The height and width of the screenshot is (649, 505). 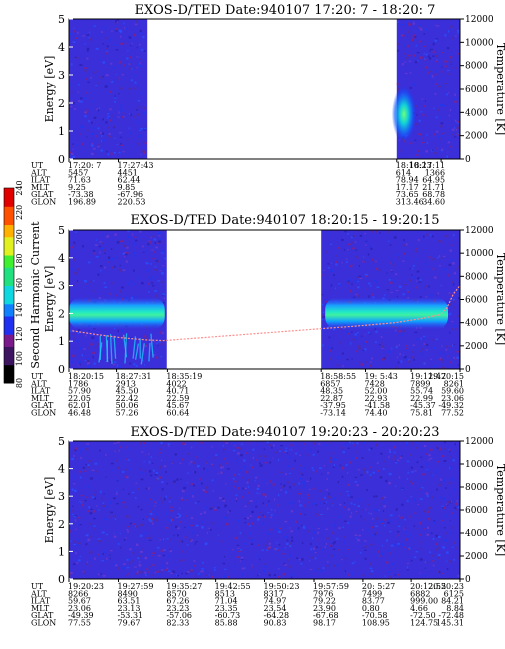 What do you see at coordinates (131, 194) in the screenshot?
I see `panel-1-table-cell: -67.96` at bounding box center [131, 194].